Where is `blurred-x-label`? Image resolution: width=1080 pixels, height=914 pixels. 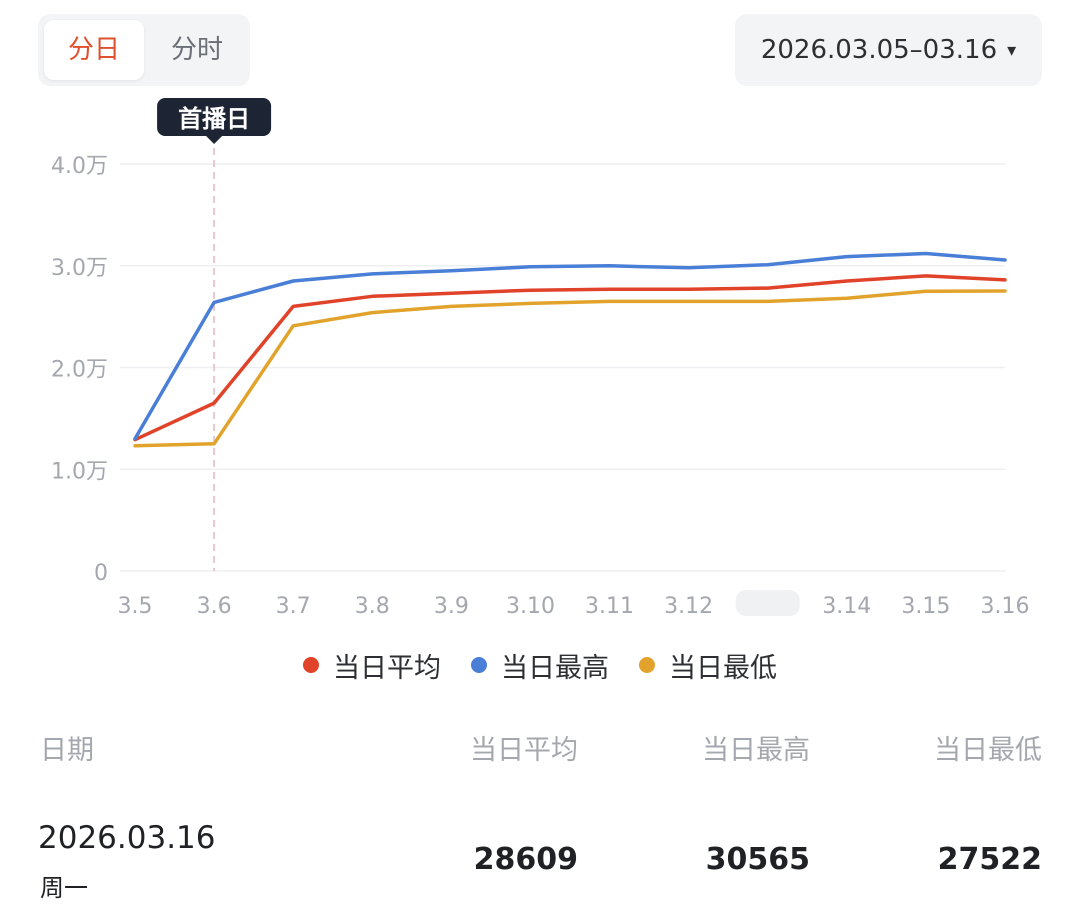
blurred-x-label is located at coordinates (767, 603).